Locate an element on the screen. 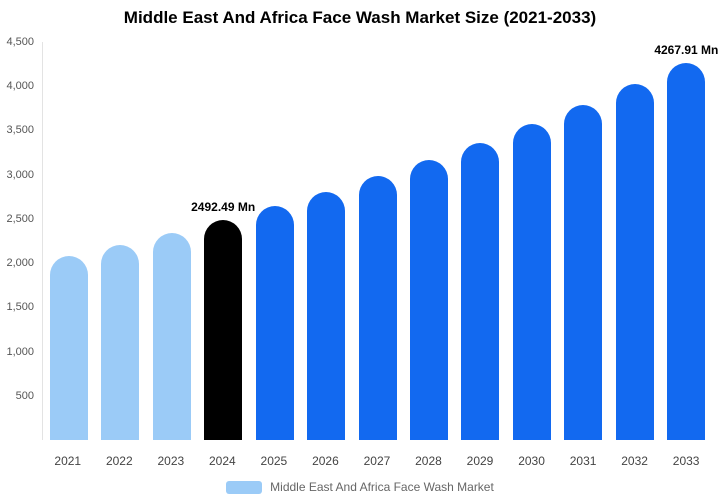 Image resolution: width=720 pixels, height=500 pixels. bar-2033 is located at coordinates (686, 251).